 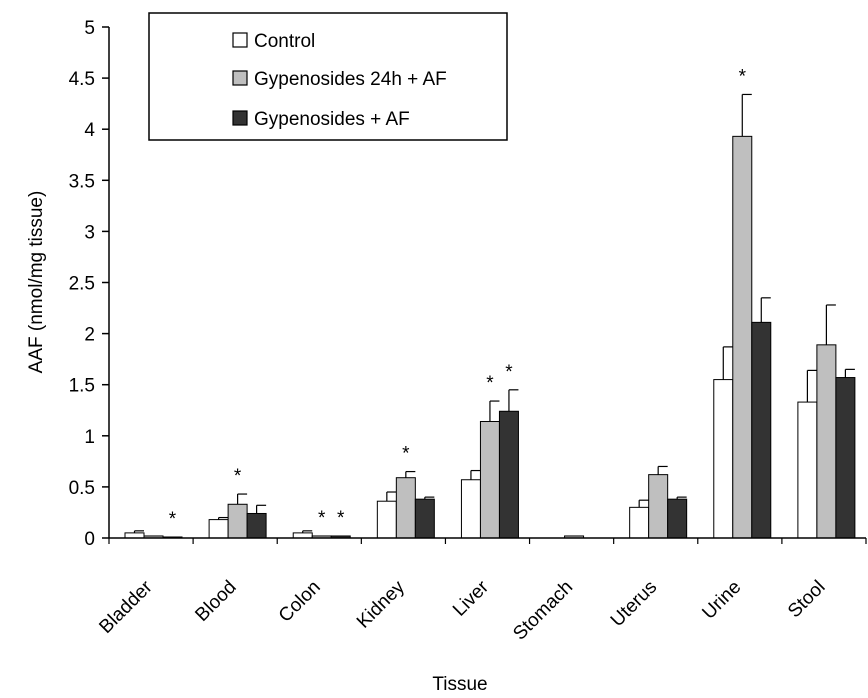 What do you see at coordinates (126, 607) in the screenshot?
I see `x-tick-label: Bladder` at bounding box center [126, 607].